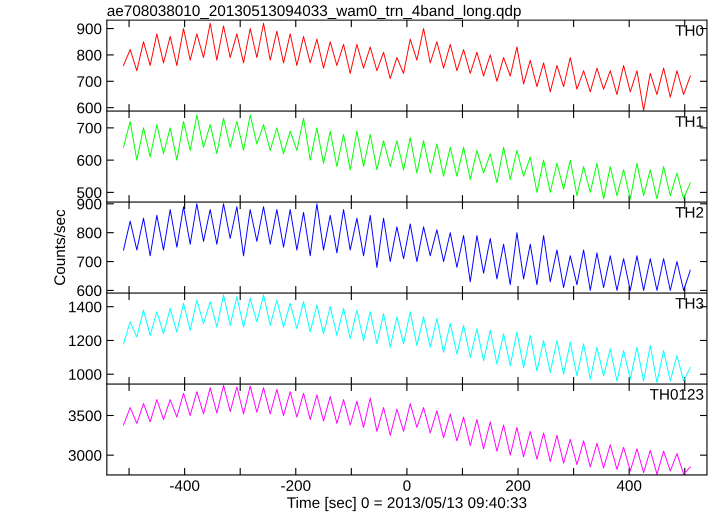 The width and height of the screenshot is (717, 516). Describe the element at coordinates (689, 212) in the screenshot. I see `text: TH2` at that location.